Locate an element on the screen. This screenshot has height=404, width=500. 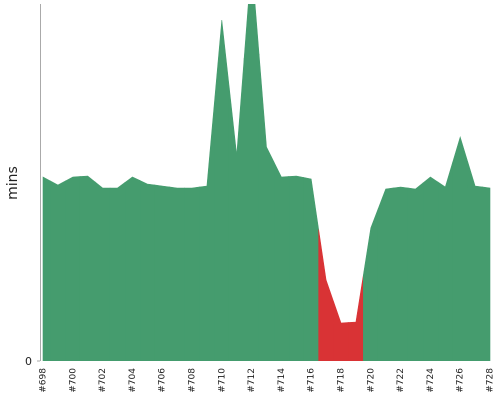
x-tick-label: #716 is located at coordinates (312, 380).